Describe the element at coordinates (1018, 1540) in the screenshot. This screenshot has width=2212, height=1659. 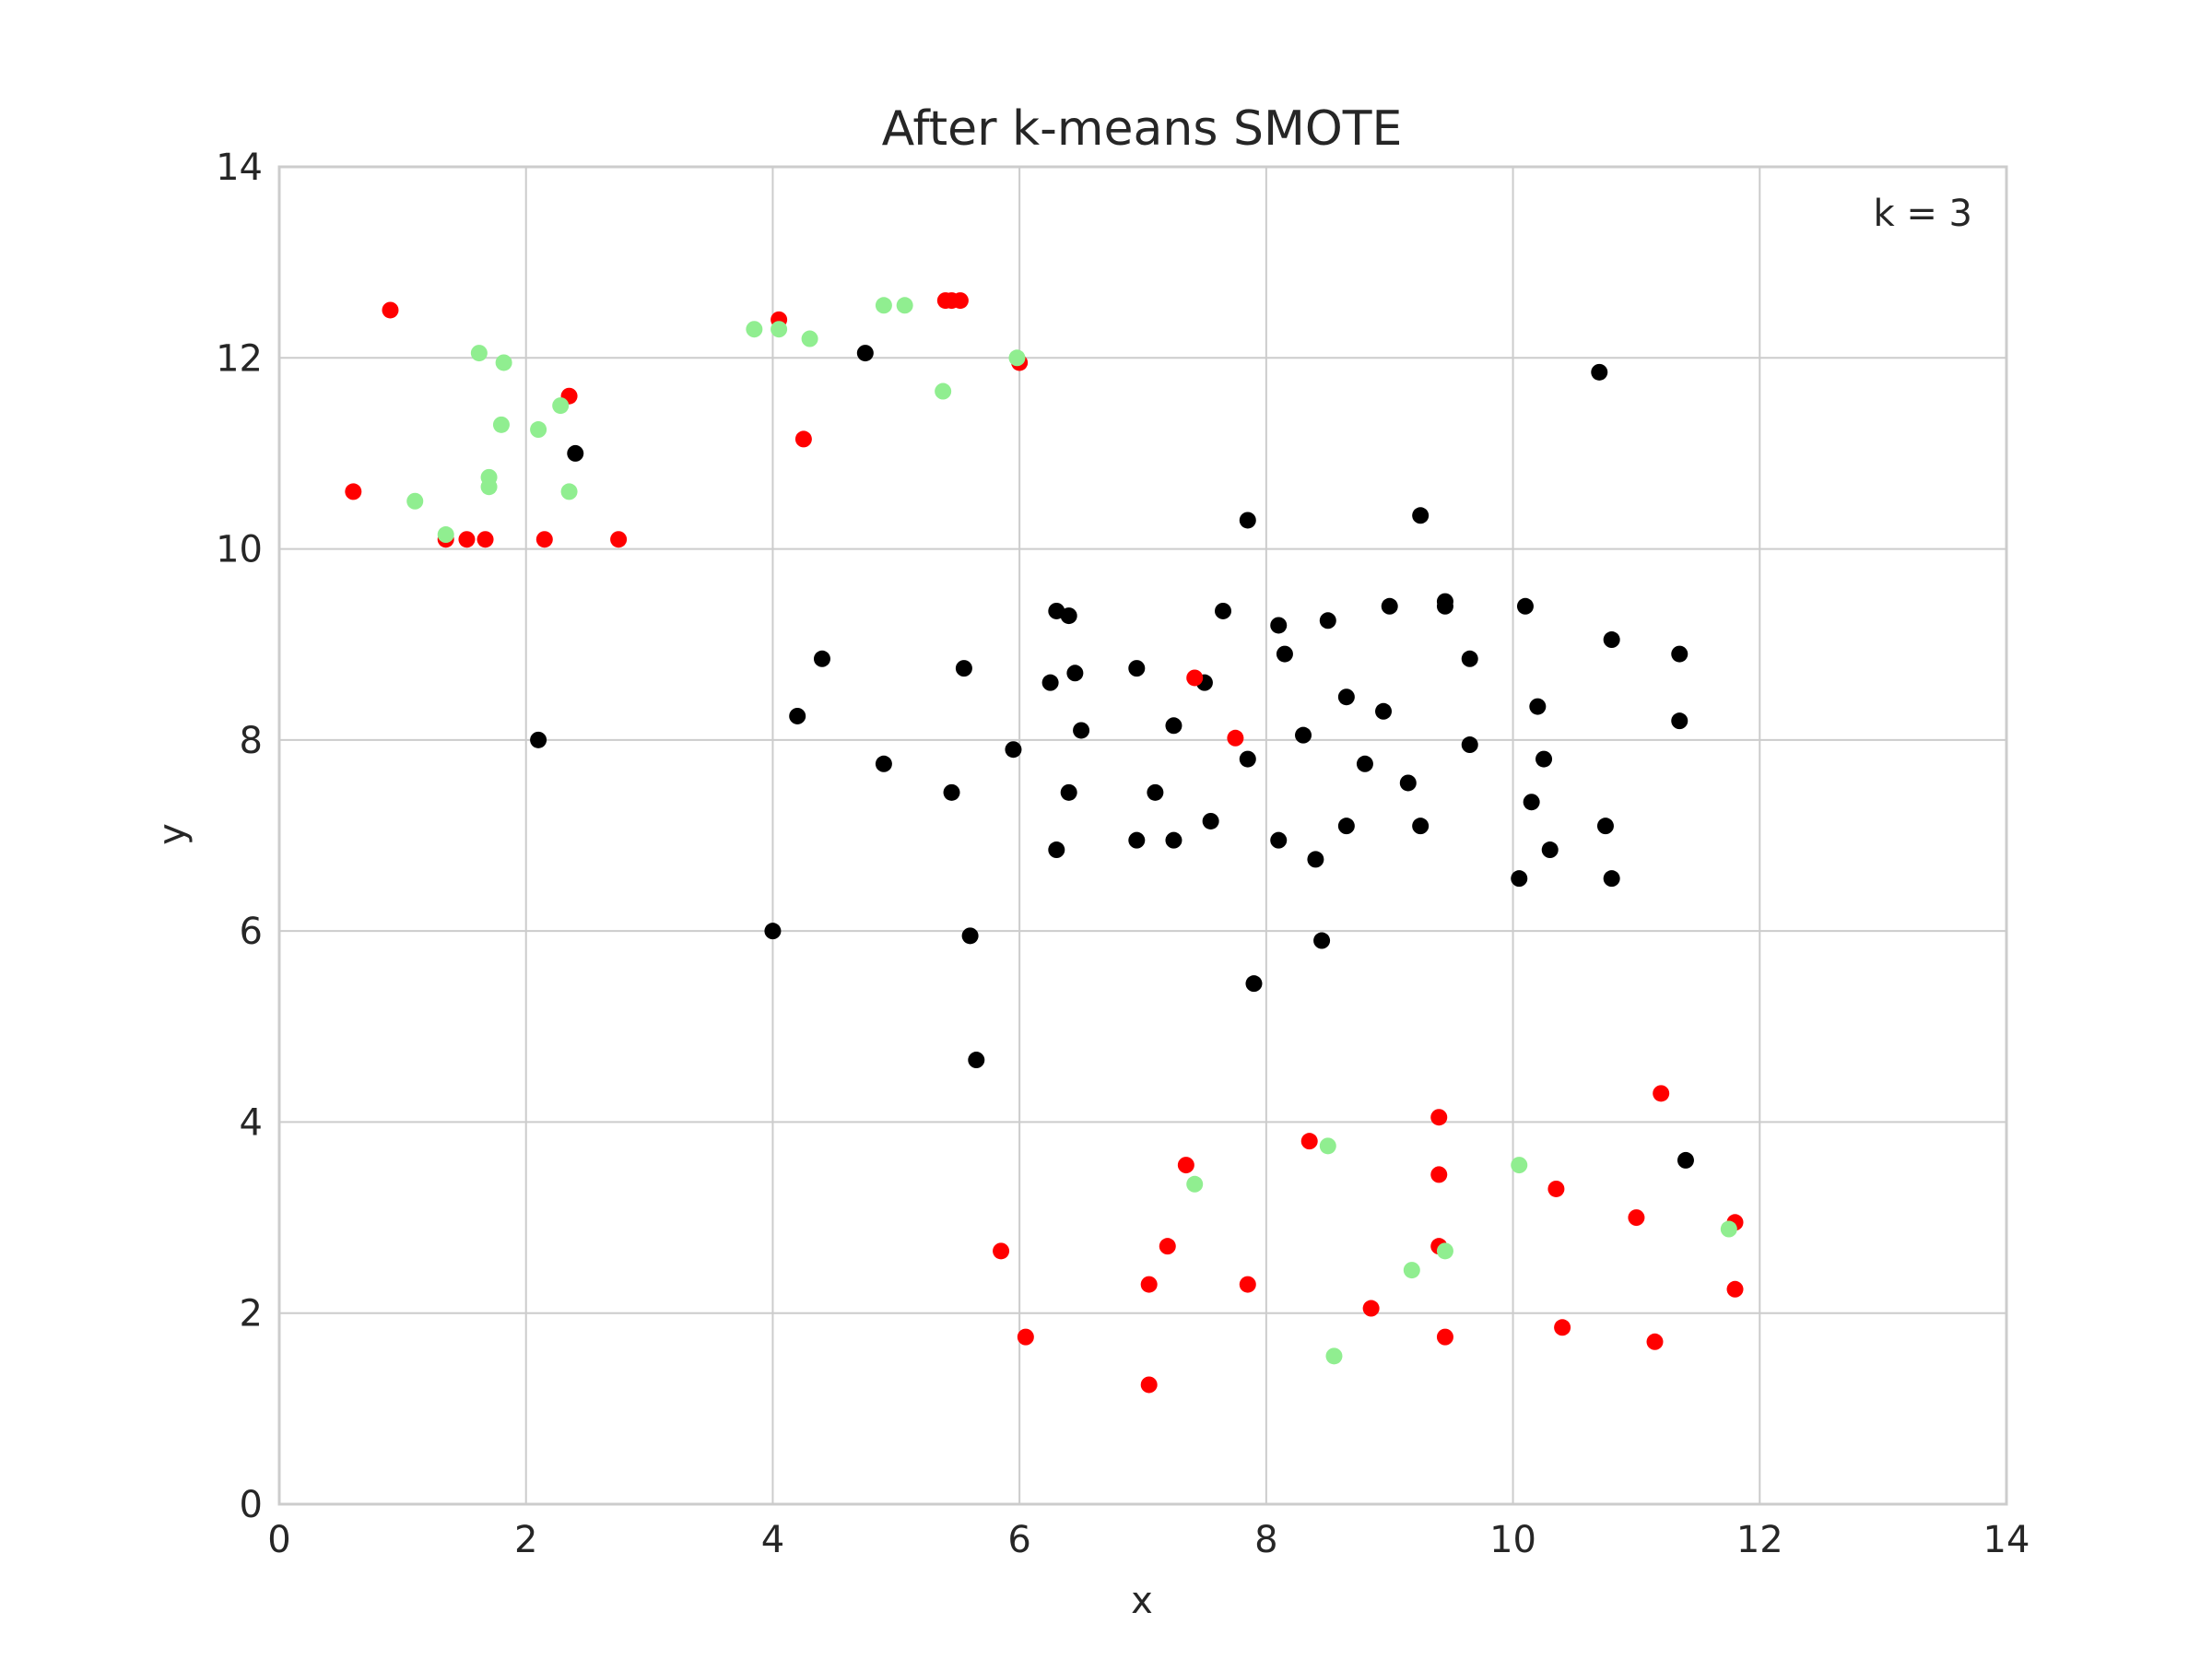
I see `x-tick-label: 6` at that location.